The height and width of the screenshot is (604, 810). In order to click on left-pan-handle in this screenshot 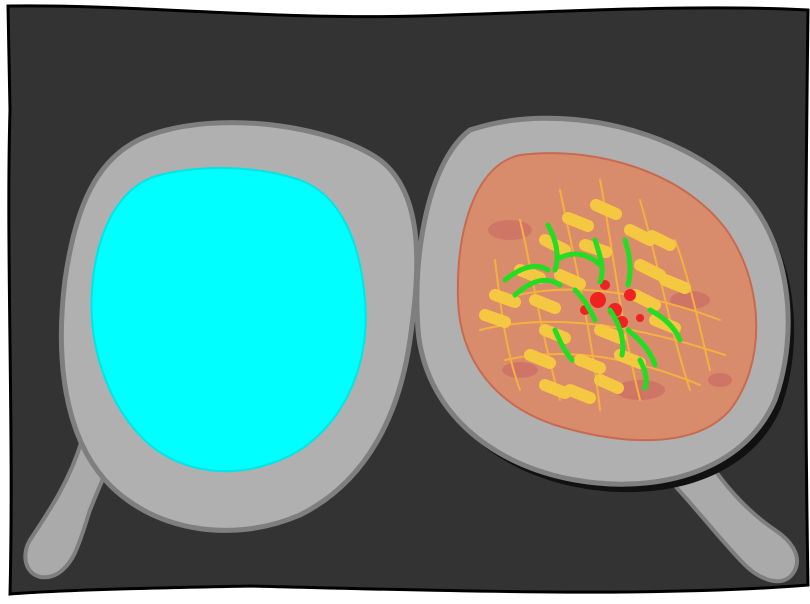, I will do `click(73, 508)`.